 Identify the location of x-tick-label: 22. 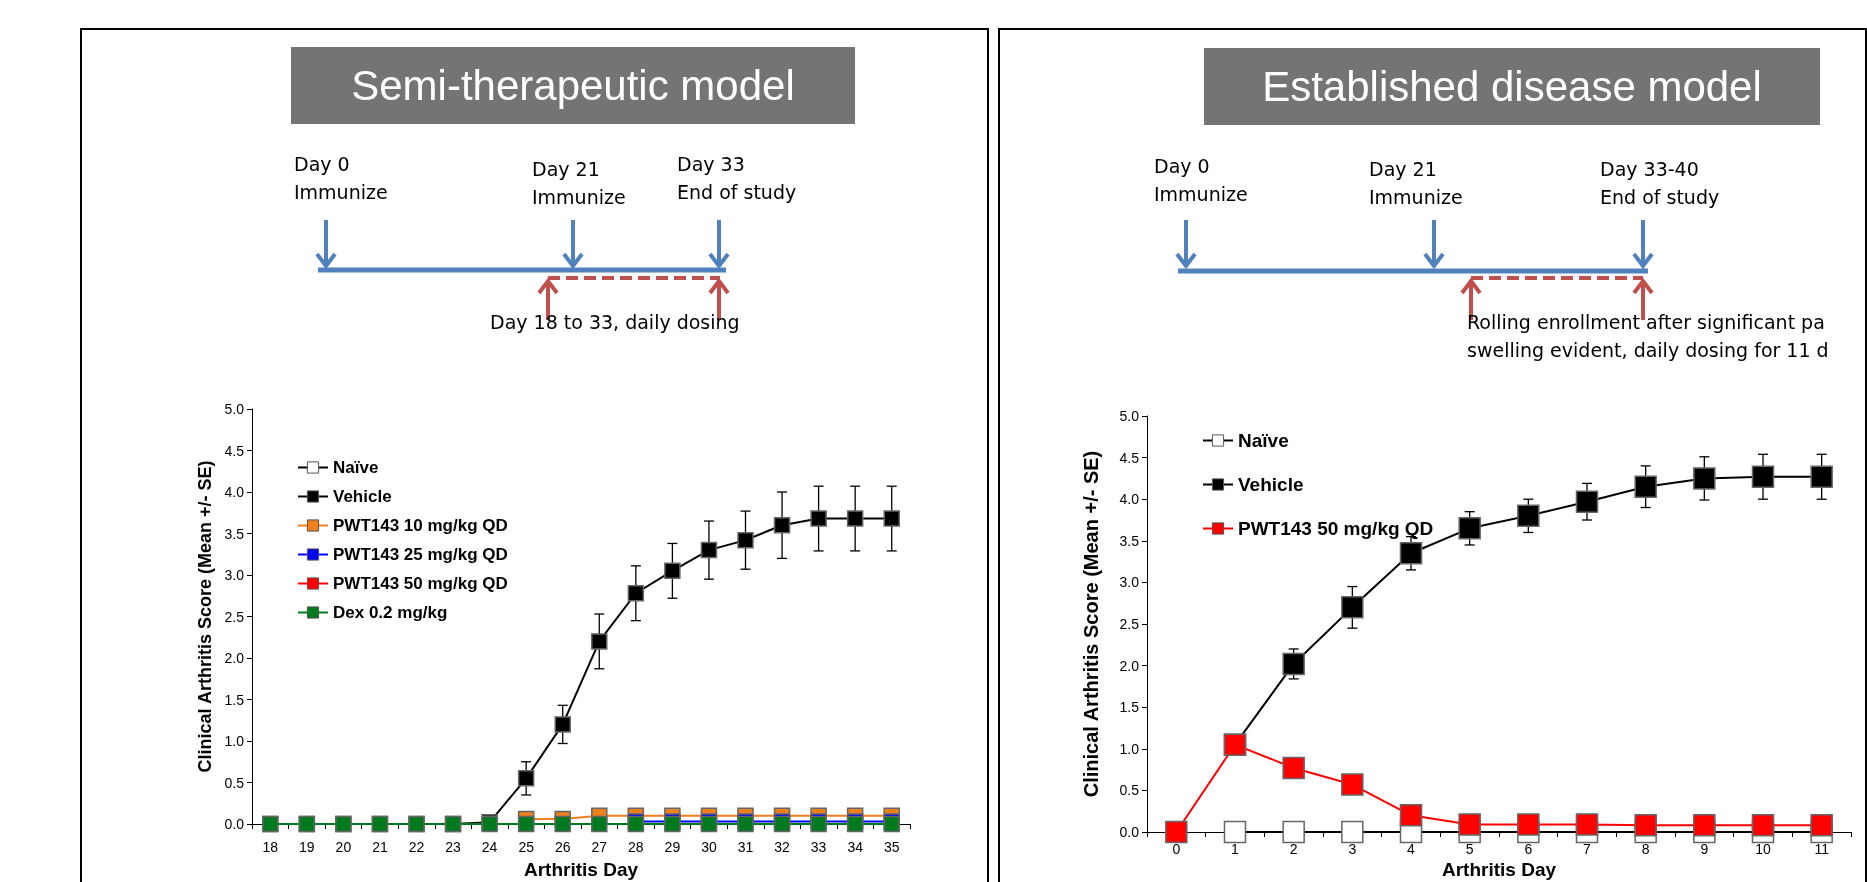
(416, 847).